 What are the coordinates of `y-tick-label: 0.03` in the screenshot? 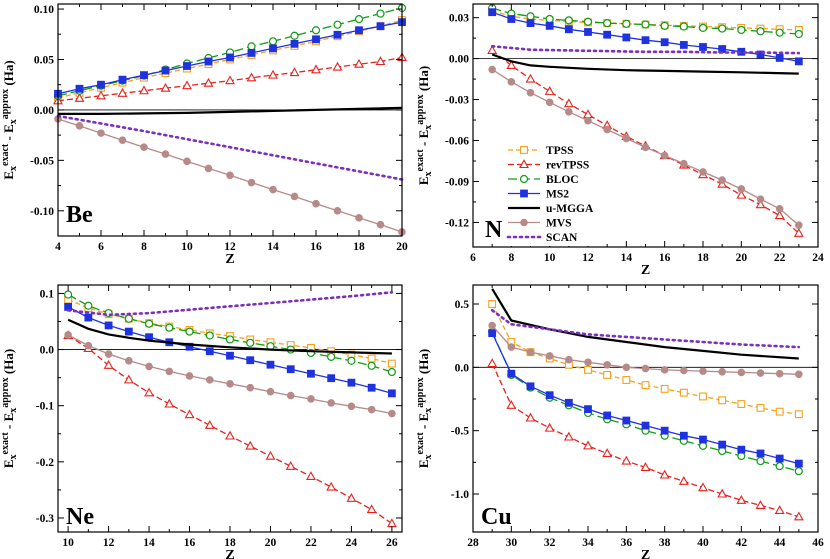 It's located at (459, 19).